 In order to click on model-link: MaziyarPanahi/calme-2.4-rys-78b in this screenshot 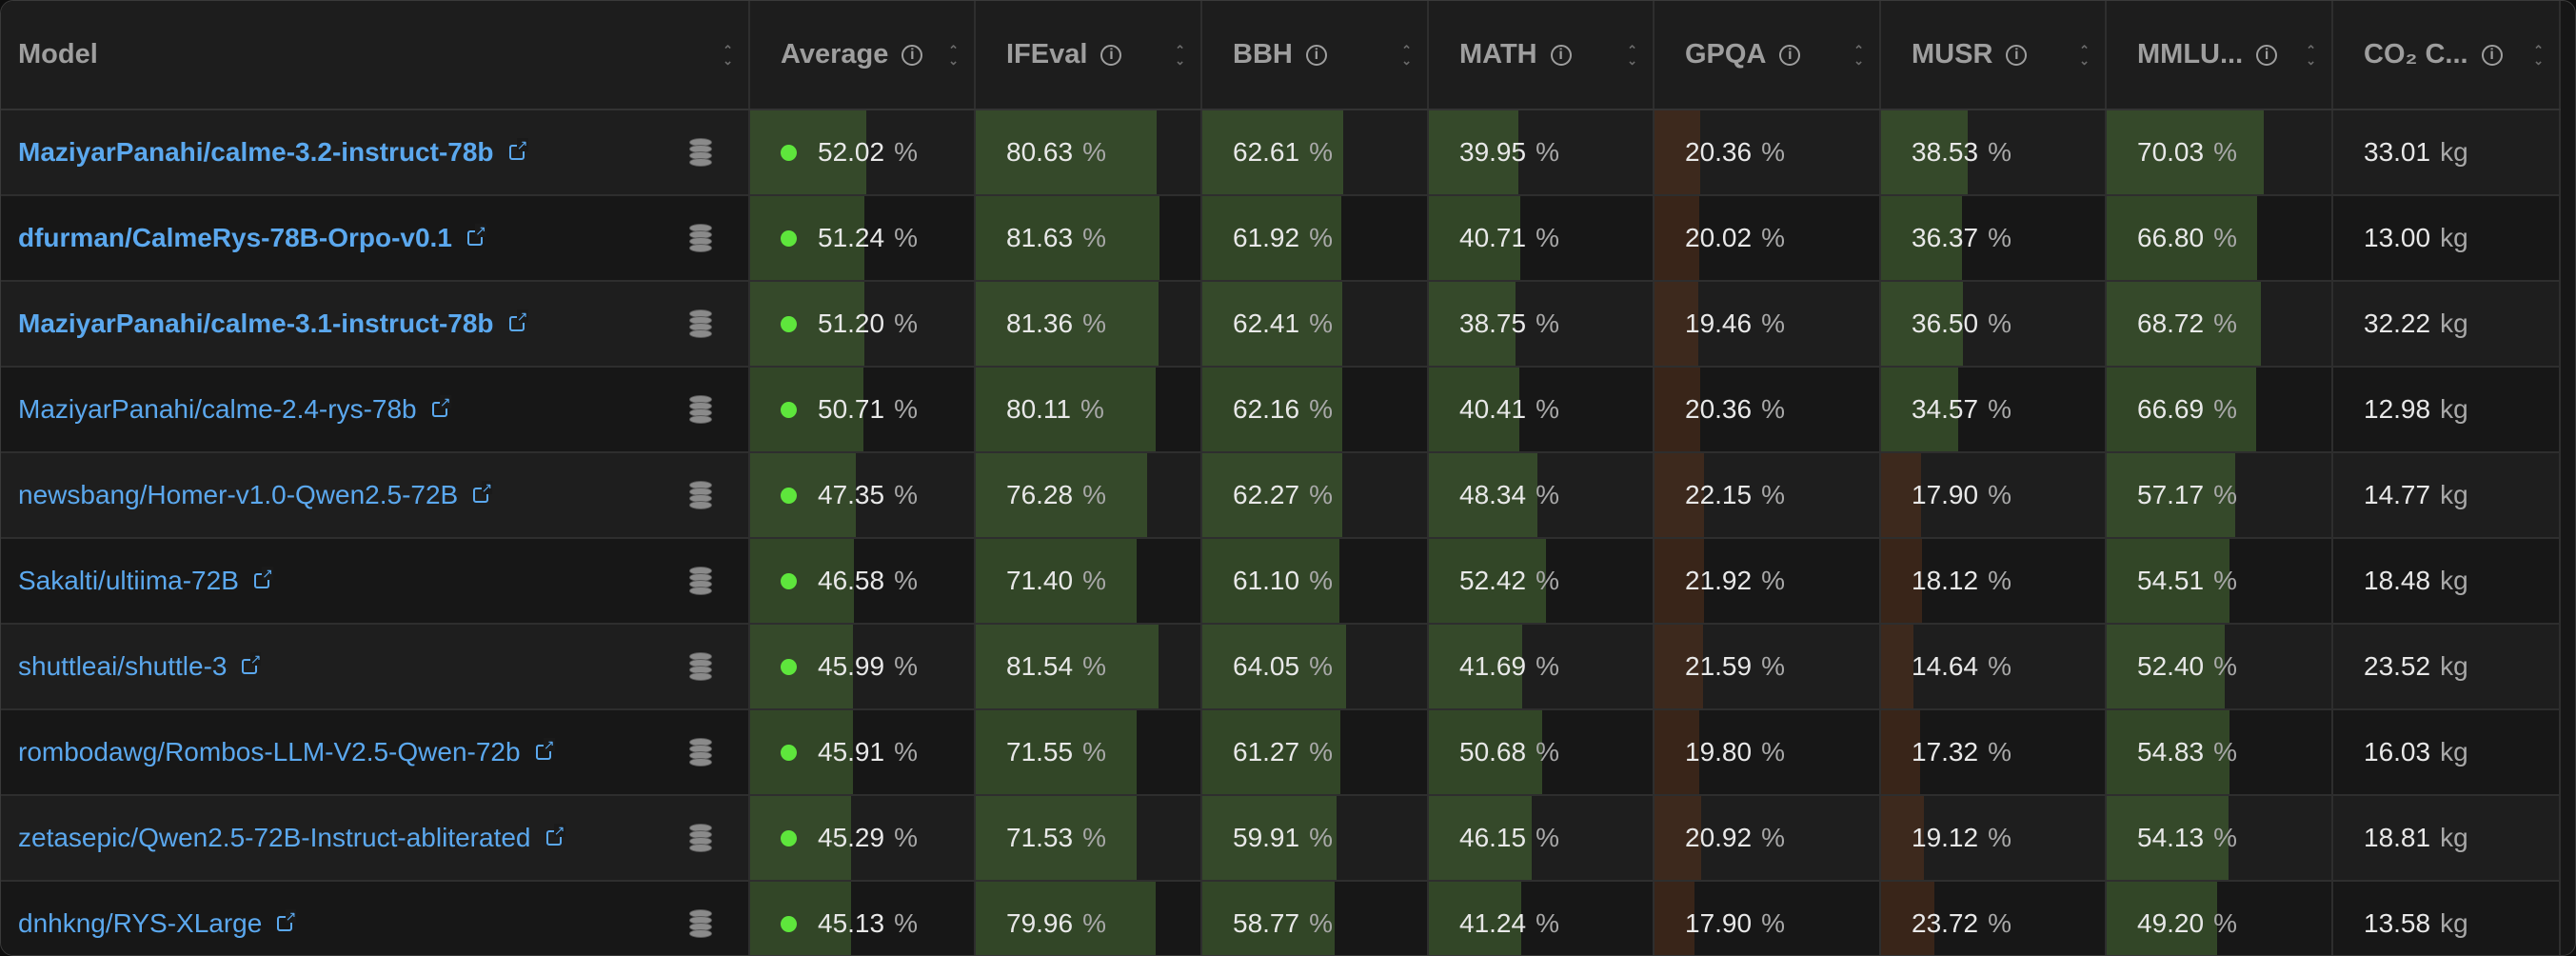, I will do `click(218, 409)`.